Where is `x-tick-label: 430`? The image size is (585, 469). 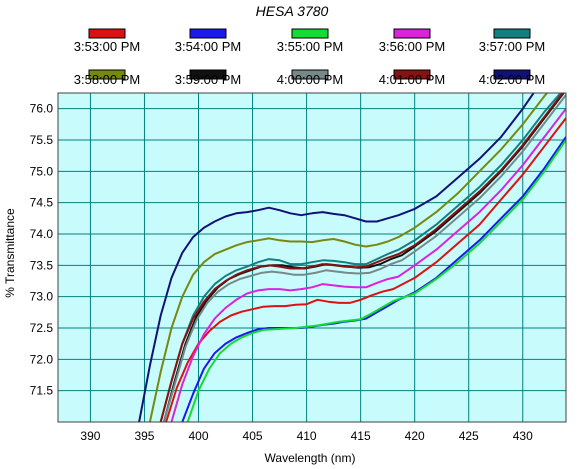 x-tick-label: 430 is located at coordinates (523, 436).